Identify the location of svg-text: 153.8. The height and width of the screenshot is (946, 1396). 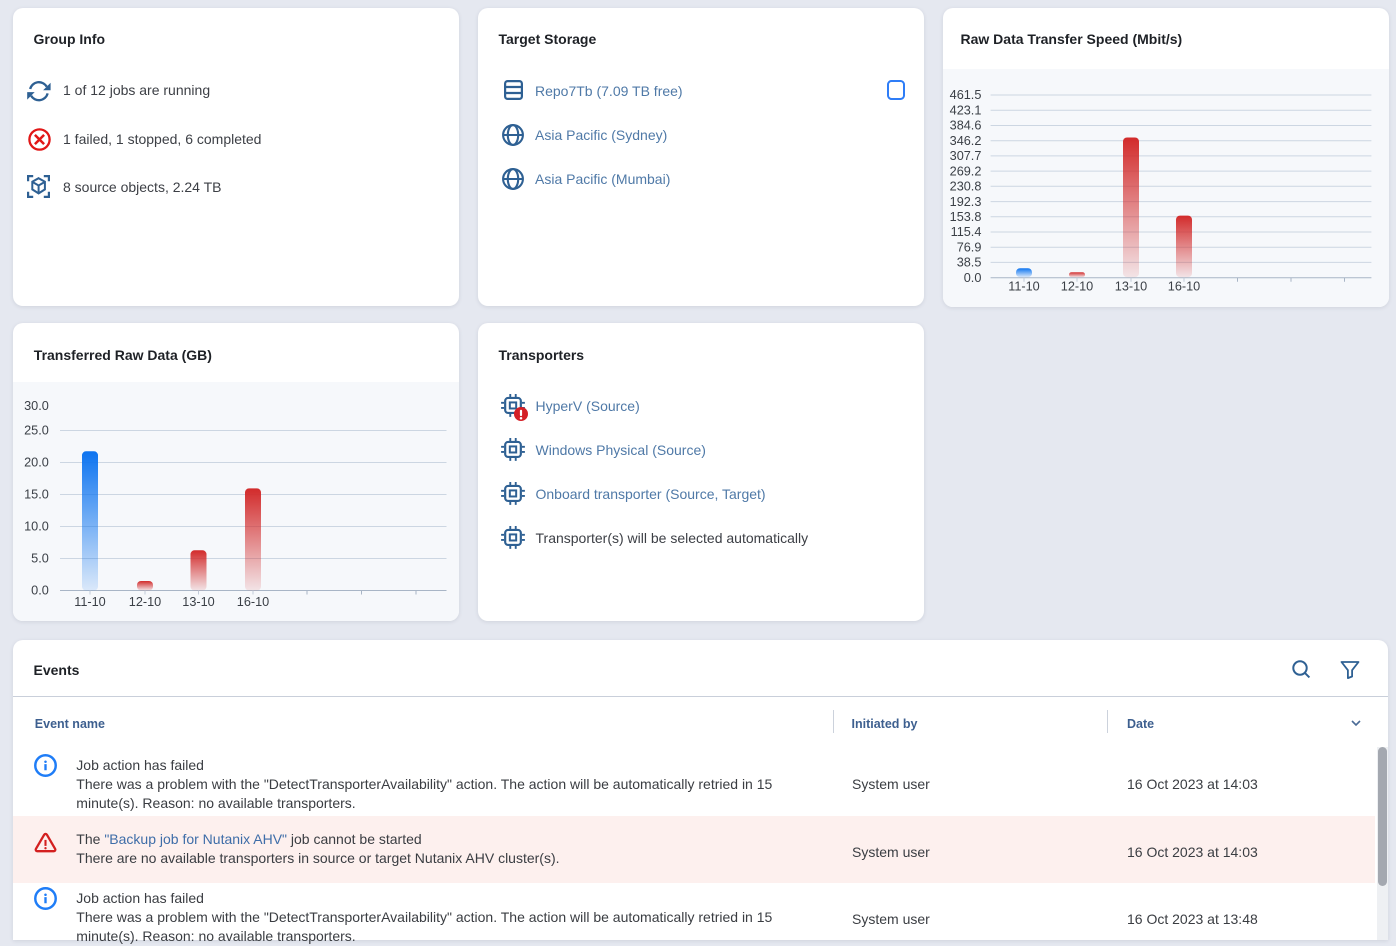
(966, 217).